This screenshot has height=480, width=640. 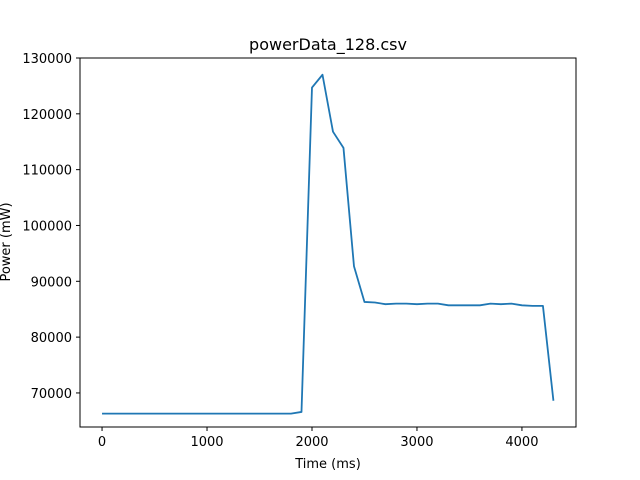 What do you see at coordinates (47, 115) in the screenshot?
I see `y-tick-label: 120000` at bounding box center [47, 115].